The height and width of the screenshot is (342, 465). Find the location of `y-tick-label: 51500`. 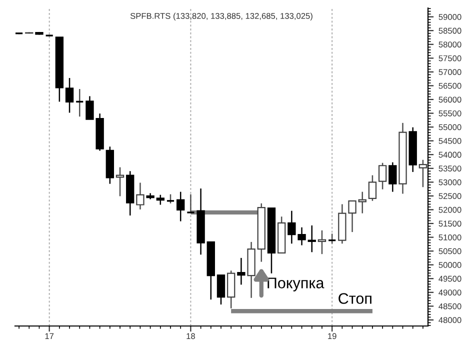

y-tick-label: 51500 is located at coordinates (450, 223).